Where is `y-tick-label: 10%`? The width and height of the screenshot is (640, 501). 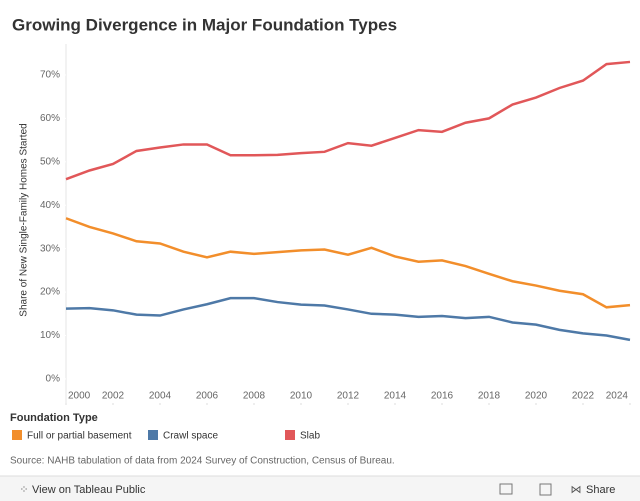 y-tick-label: 10% is located at coordinates (50, 335).